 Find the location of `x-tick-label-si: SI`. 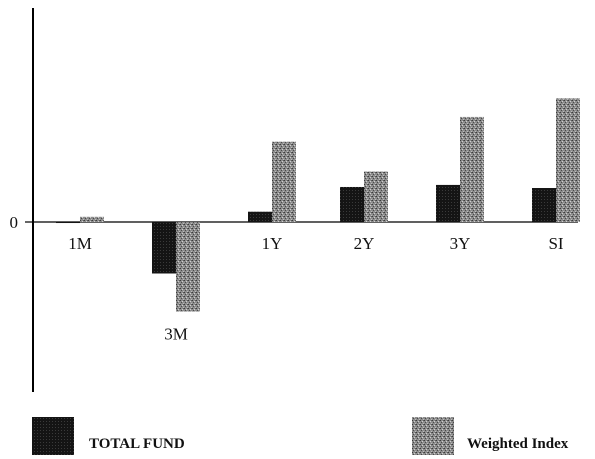

x-tick-label-si: SI is located at coordinates (555, 243).